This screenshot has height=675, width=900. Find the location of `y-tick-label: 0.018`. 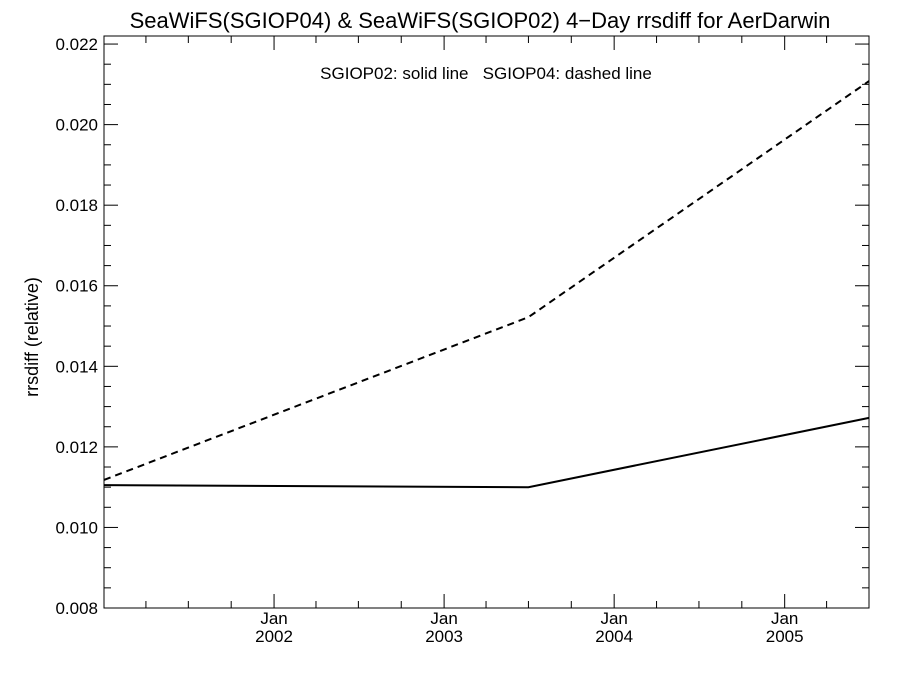

y-tick-label: 0.018 is located at coordinates (76, 205).